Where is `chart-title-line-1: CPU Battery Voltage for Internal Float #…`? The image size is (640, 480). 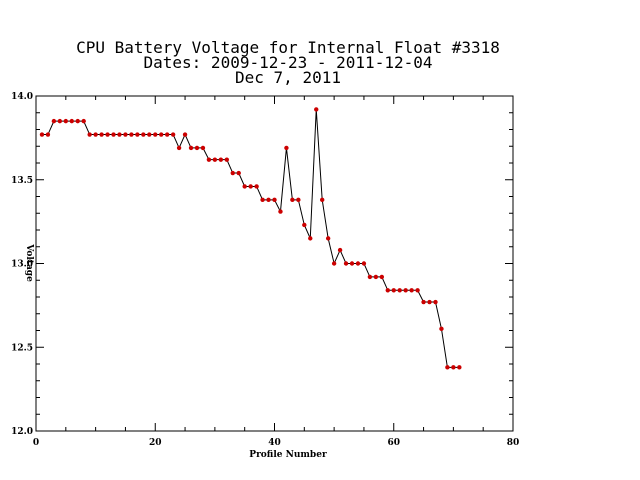 chart-title-line-1: CPU Battery Voltage for Internal Float #… is located at coordinates (288, 47).